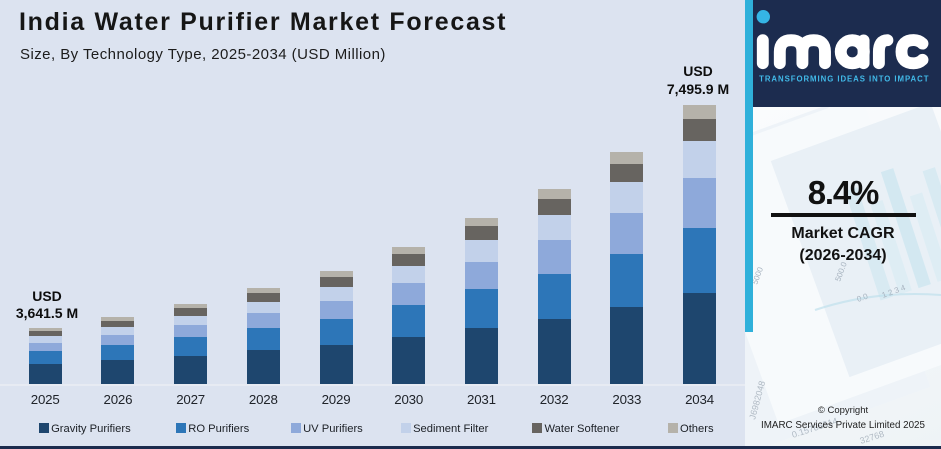  Describe the element at coordinates (872, 437) in the screenshot. I see `svg-text: 32768` at that location.